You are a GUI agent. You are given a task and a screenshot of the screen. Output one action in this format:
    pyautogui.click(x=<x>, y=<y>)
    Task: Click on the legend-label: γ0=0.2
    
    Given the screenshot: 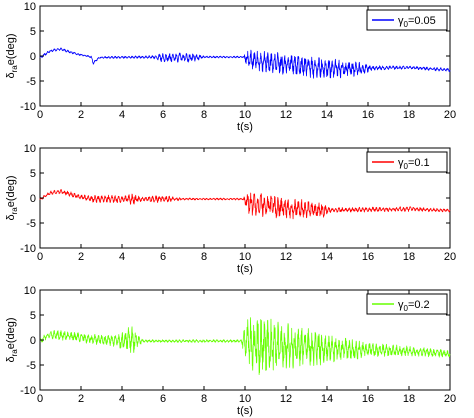 What is the action you would take?
    pyautogui.click(x=414, y=306)
    